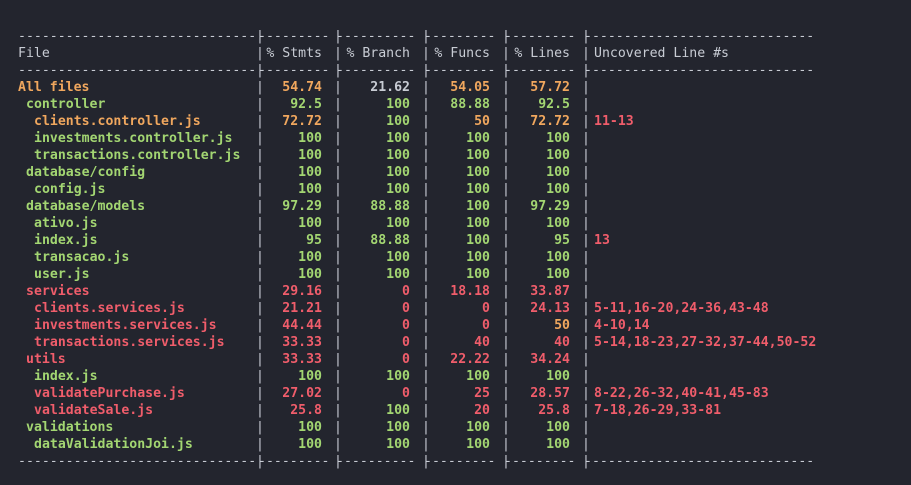 The height and width of the screenshot is (485, 911). I want to click on funcs-value: 88.88, so click(470, 104).